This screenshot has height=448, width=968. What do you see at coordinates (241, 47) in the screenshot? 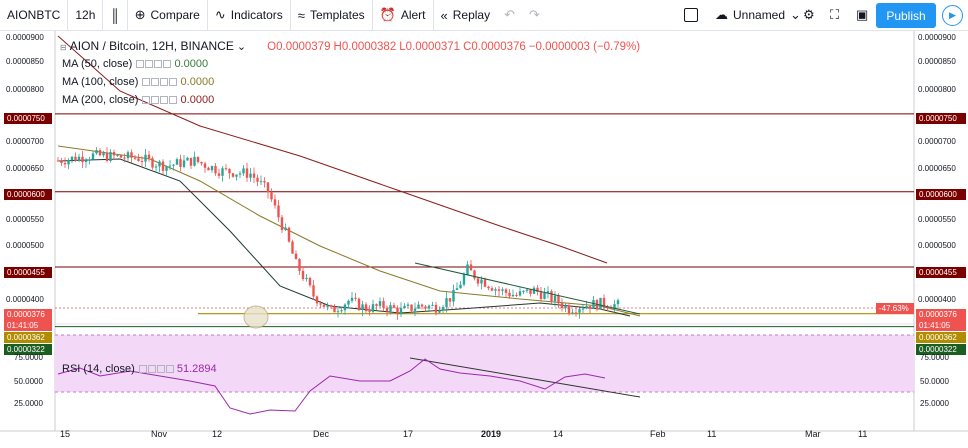
I see `chevron-down-icon: ⌄` at bounding box center [241, 47].